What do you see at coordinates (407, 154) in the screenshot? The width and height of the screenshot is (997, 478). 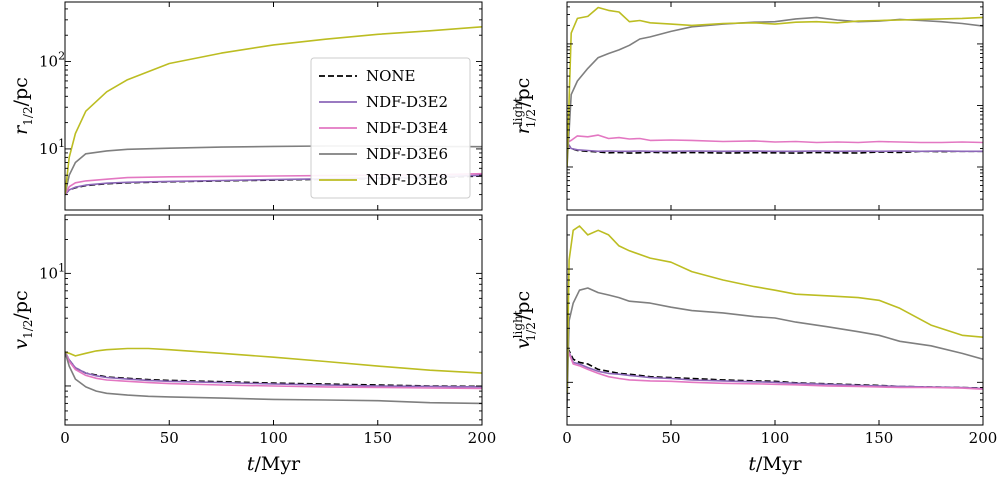 I see `legend-label: NDF-D3E6` at bounding box center [407, 154].